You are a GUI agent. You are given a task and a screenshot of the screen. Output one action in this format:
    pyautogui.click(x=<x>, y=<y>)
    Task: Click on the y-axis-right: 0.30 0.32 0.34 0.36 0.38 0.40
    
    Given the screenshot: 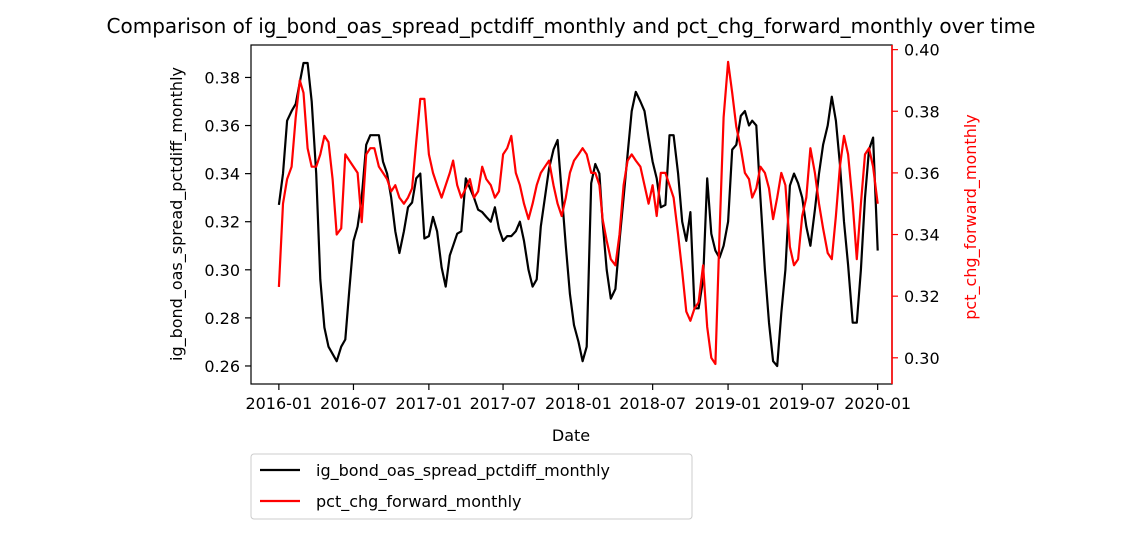 What is the action you would take?
    pyautogui.click(x=916, y=204)
    